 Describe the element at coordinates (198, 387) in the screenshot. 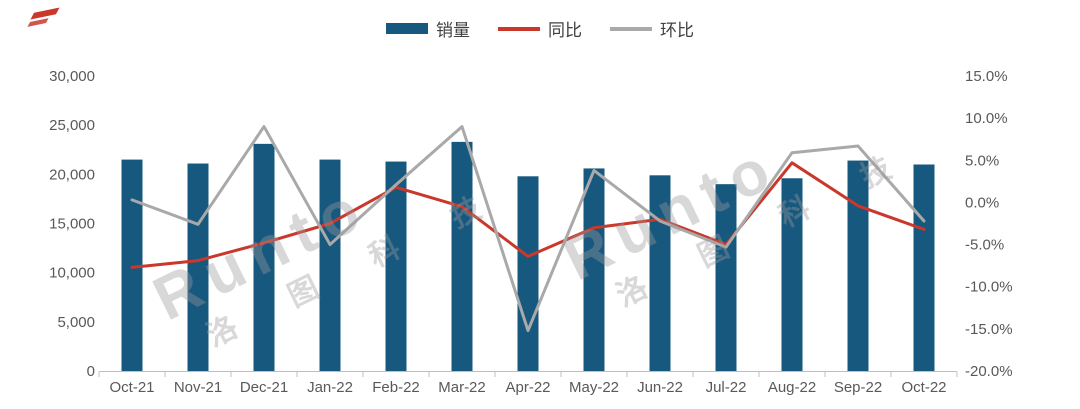

I see `x-axis-category-label: Nov-21` at that location.